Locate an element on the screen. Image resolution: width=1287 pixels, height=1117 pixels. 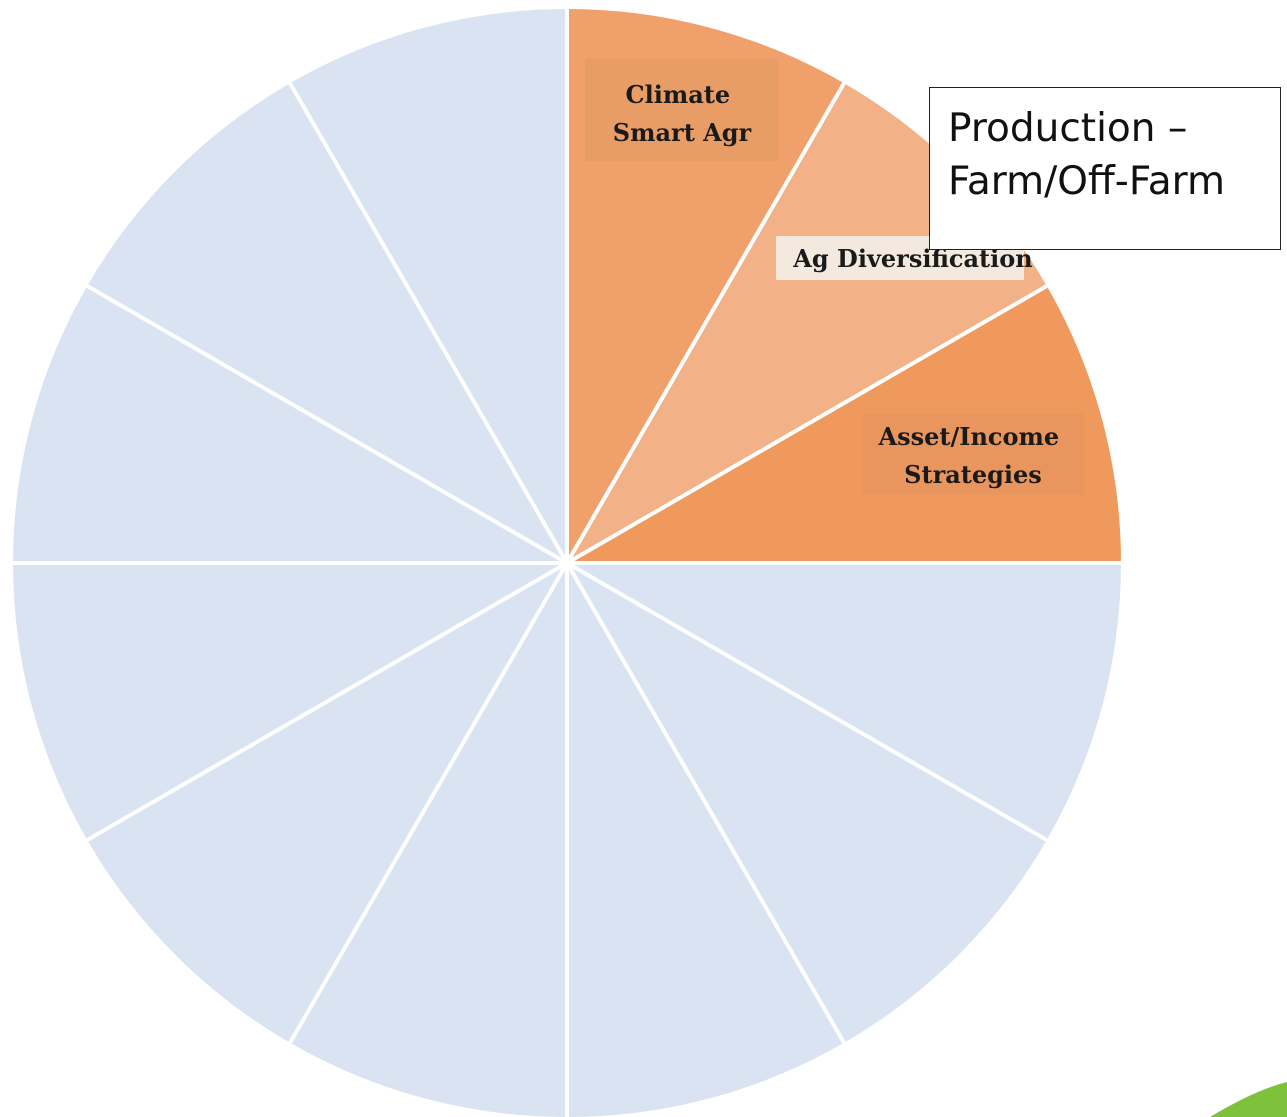
climate-smart-agr-label: Climate Smart Agr is located at coordinates (682, 113).